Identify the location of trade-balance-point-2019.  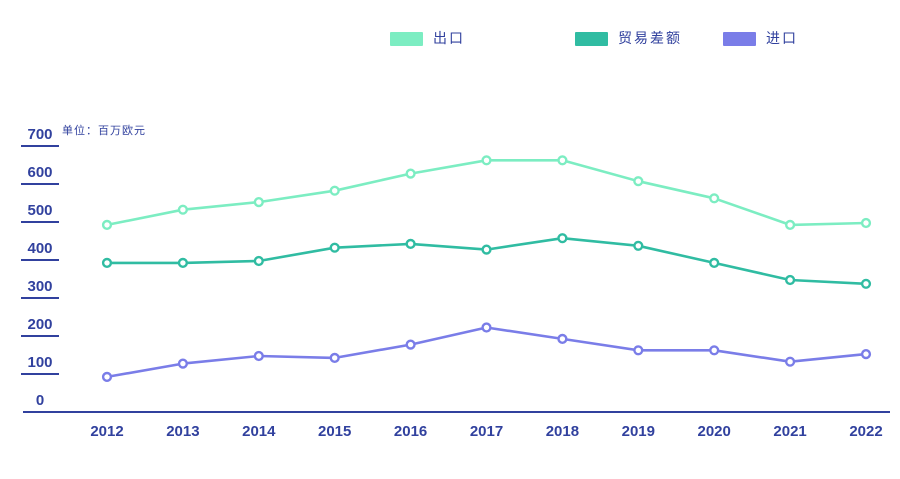
(638, 245).